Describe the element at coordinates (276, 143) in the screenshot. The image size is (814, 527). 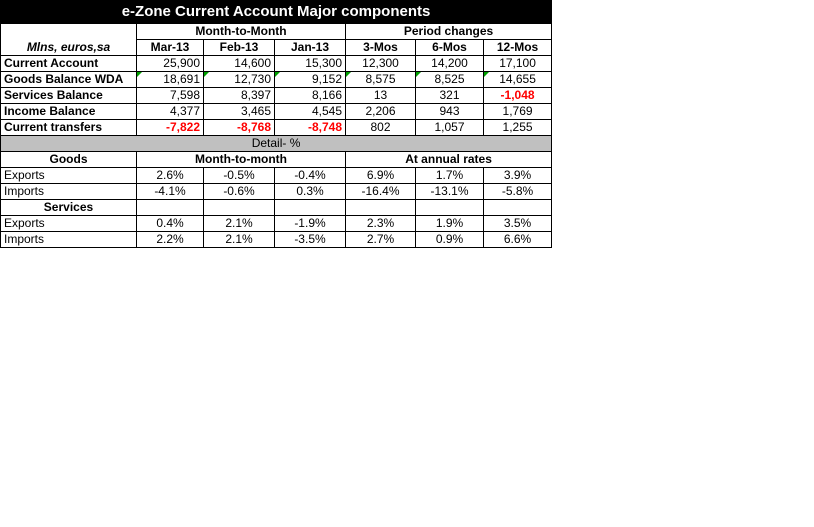
I see `detail-band: Detail- %` at that location.